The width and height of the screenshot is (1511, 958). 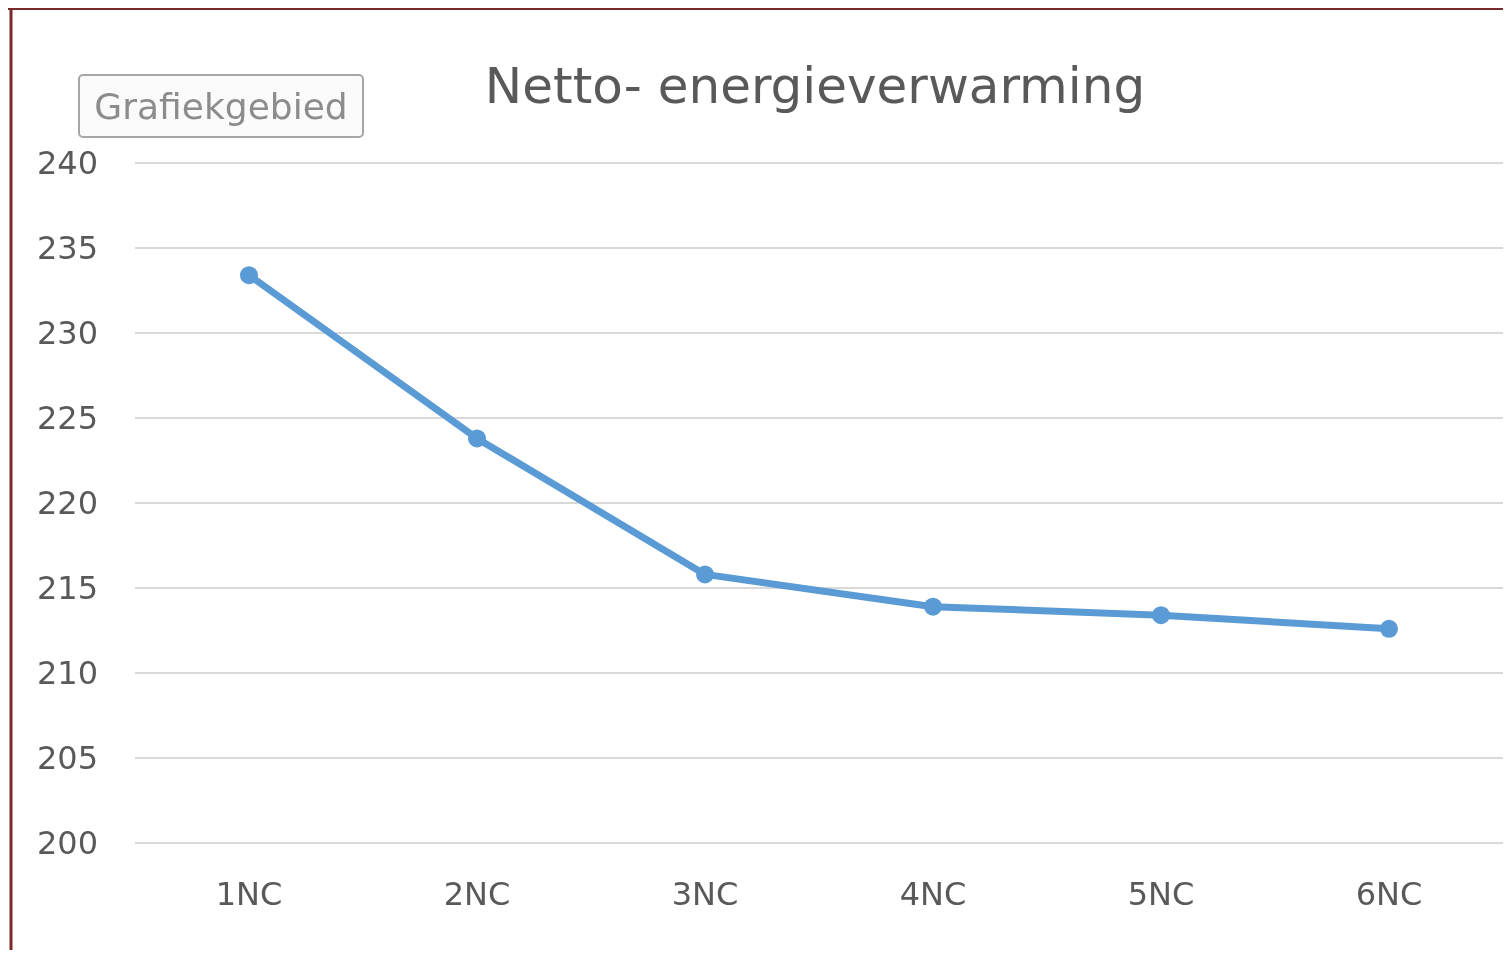 What do you see at coordinates (67, 588) in the screenshot?
I see `y-tick-label: 215` at bounding box center [67, 588].